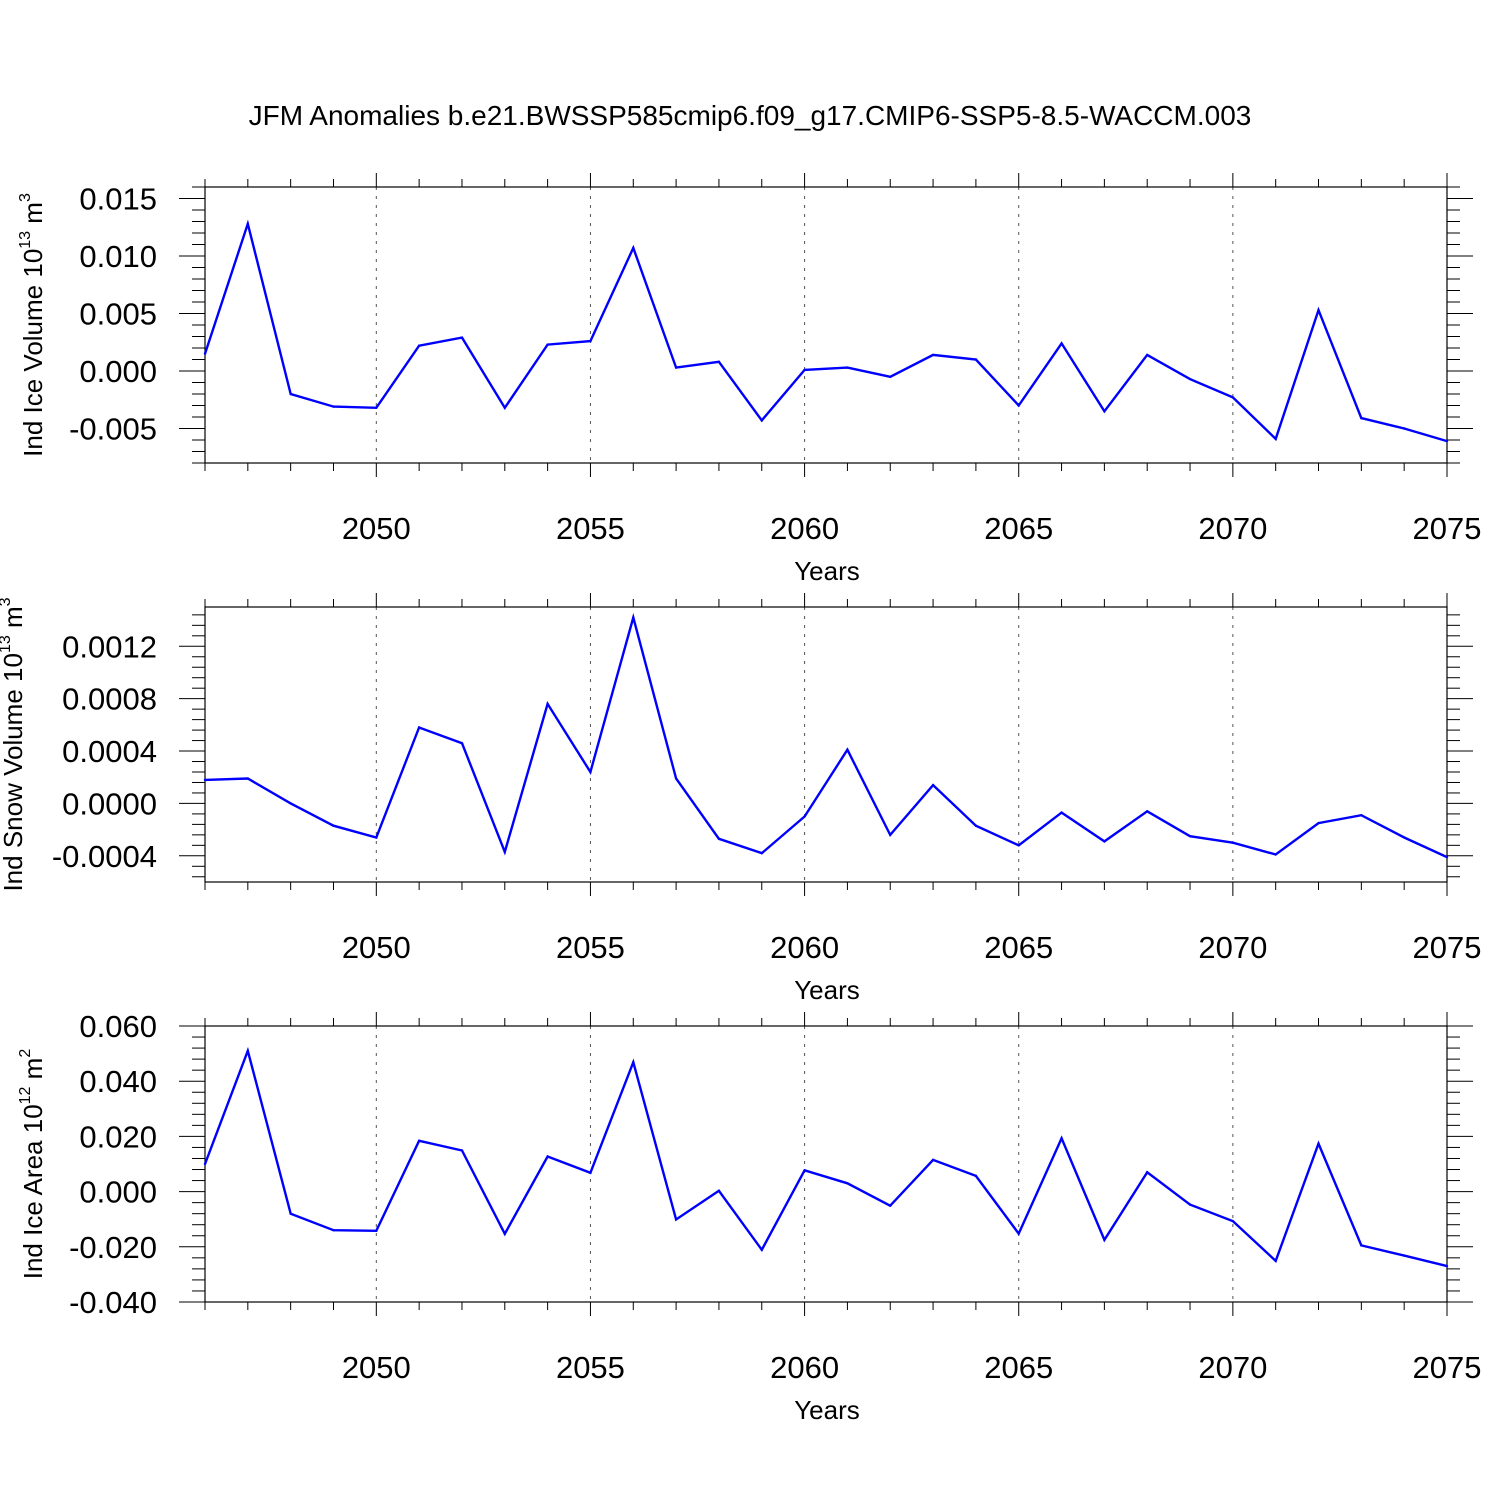 The image size is (1500, 1500). What do you see at coordinates (118, 1081) in the screenshot?
I see `y-tick-label: 0.040` at bounding box center [118, 1081].